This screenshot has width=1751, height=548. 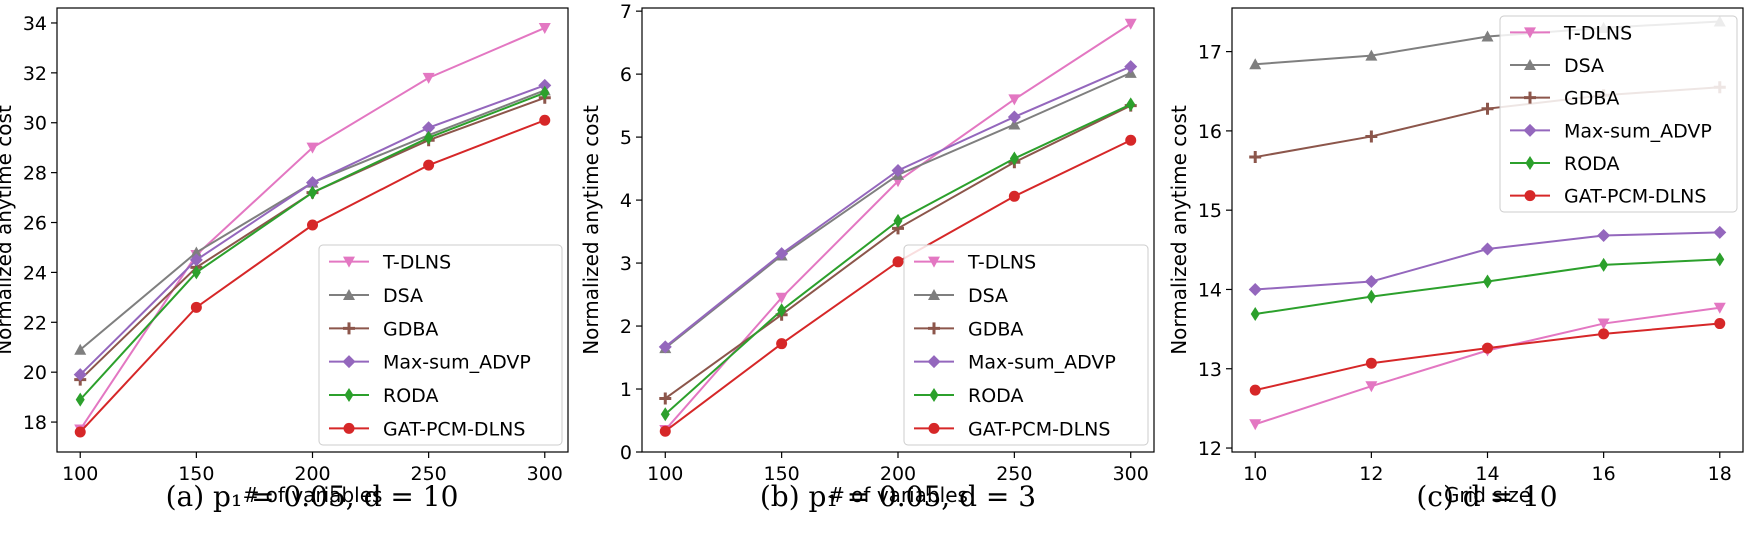 I want to click on legend-label: Max-sum_ADVP, so click(x=1042, y=363).